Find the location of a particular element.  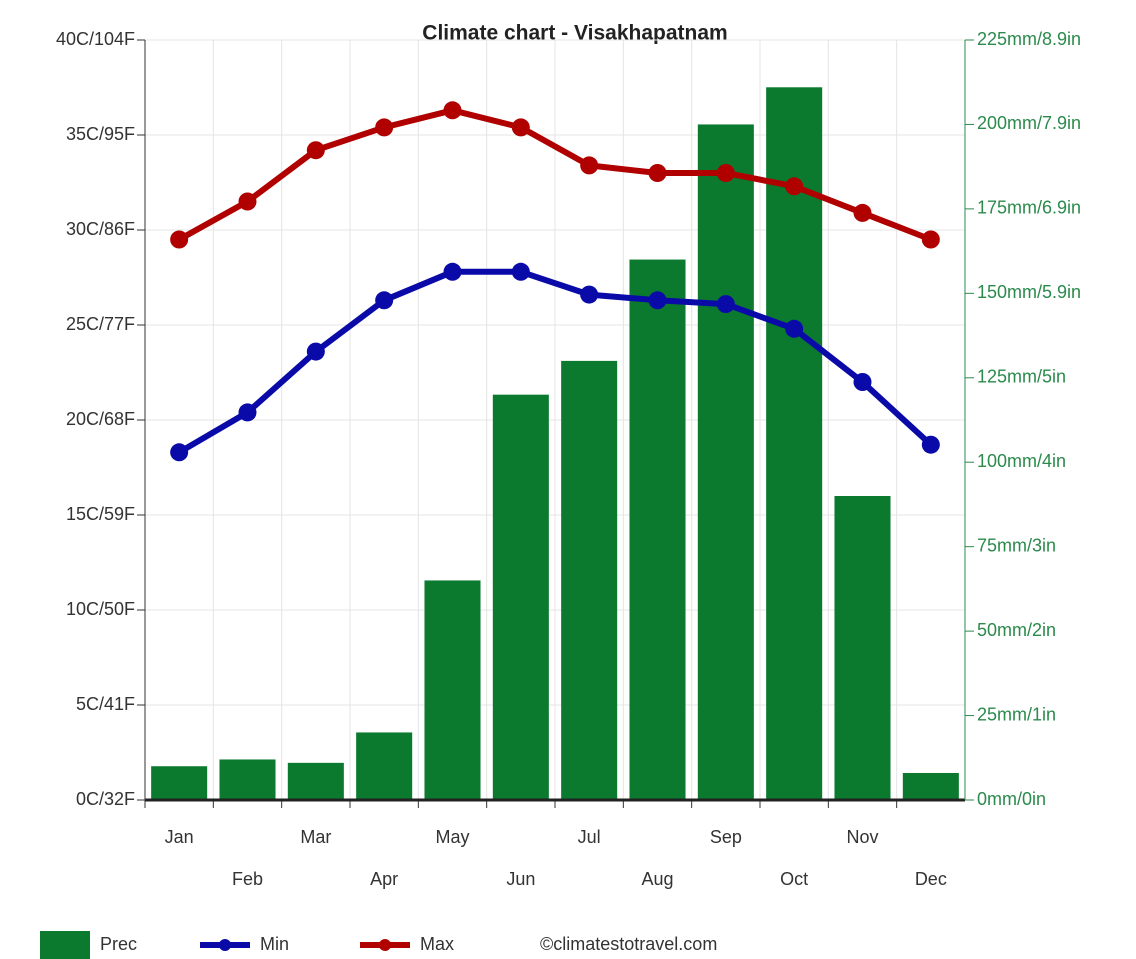

legend-label: Prec is located at coordinates (118, 944).